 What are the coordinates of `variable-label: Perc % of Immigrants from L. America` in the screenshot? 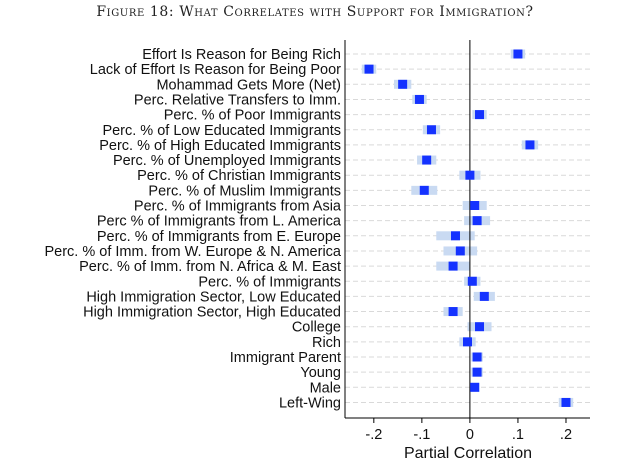 It's located at (219, 222).